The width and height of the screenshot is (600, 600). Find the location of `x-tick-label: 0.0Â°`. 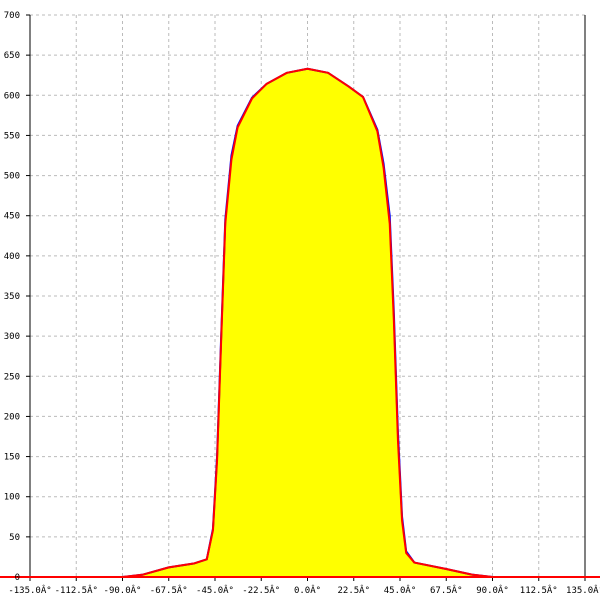

x-tick-label: 0.0Â° is located at coordinates (307, 590).